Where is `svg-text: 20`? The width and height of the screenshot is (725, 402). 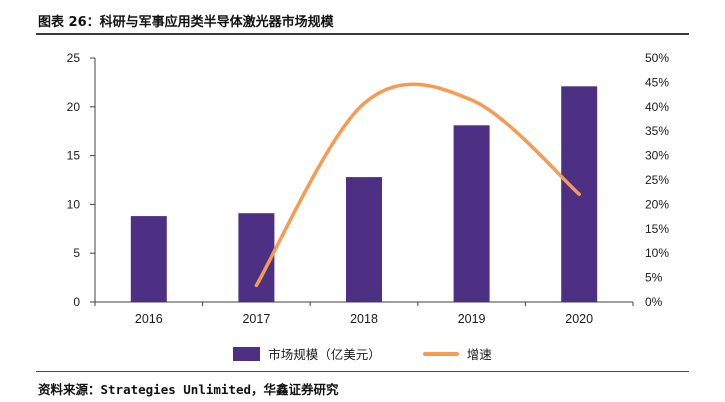 svg-text: 20 is located at coordinates (74, 107).